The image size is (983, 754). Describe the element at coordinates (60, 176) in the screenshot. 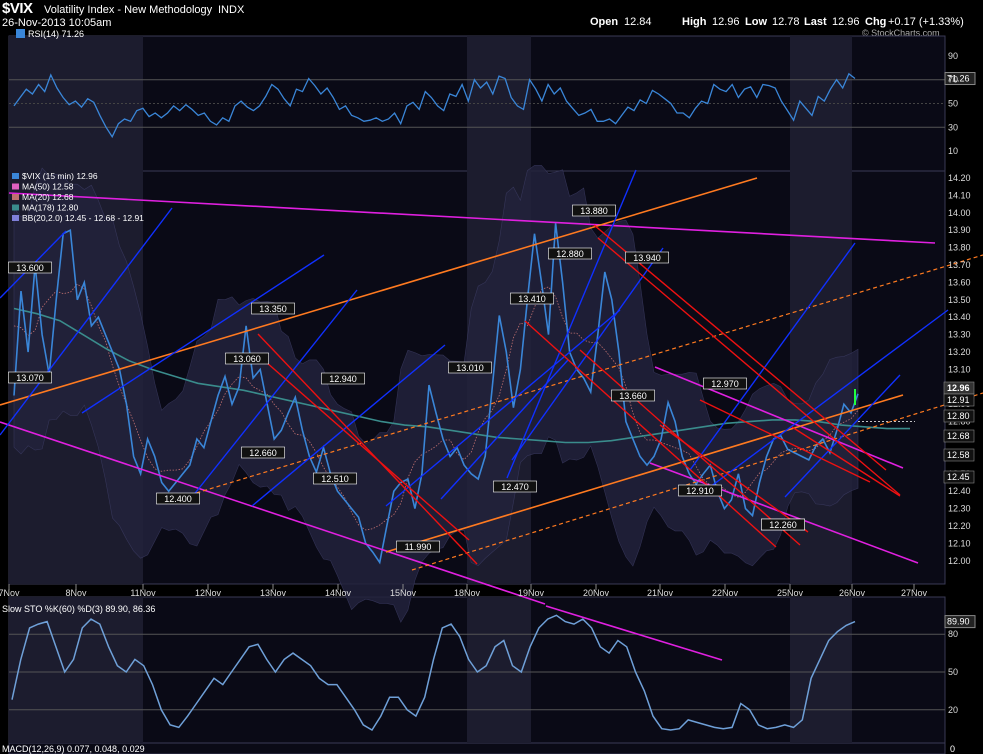

I see `legend-label: $VIX (15 min) 12.96` at that location.